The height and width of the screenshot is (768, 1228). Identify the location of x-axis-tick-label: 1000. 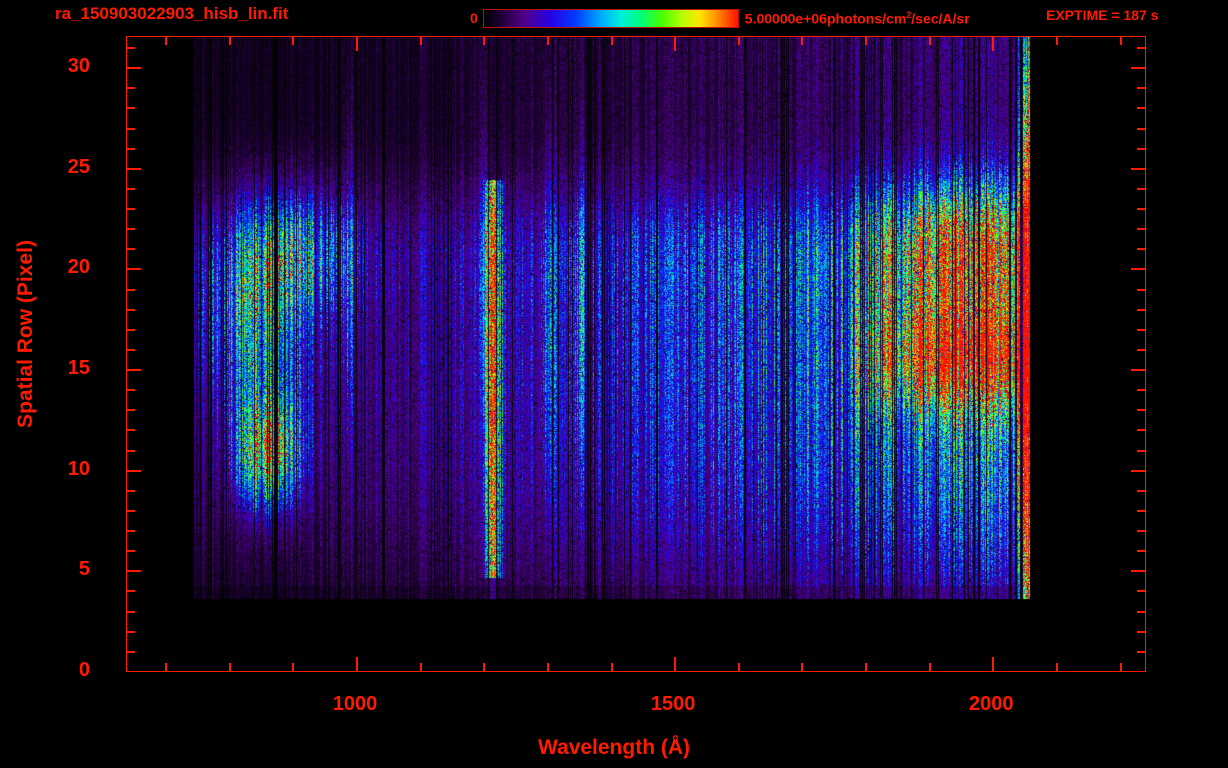
(355, 704).